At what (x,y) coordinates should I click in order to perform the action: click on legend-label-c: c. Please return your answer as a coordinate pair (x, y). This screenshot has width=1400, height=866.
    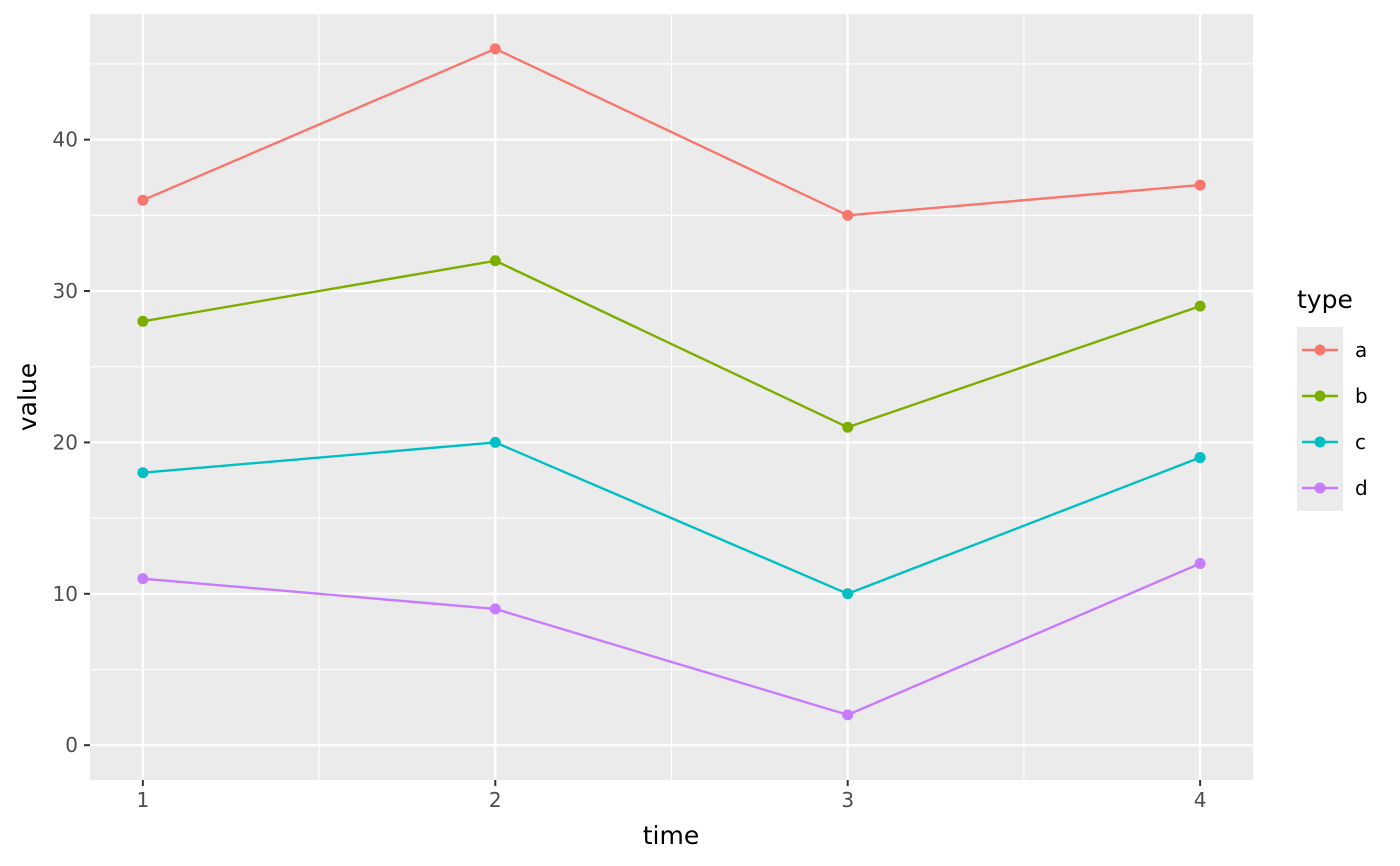
    Looking at the image, I should click on (1360, 442).